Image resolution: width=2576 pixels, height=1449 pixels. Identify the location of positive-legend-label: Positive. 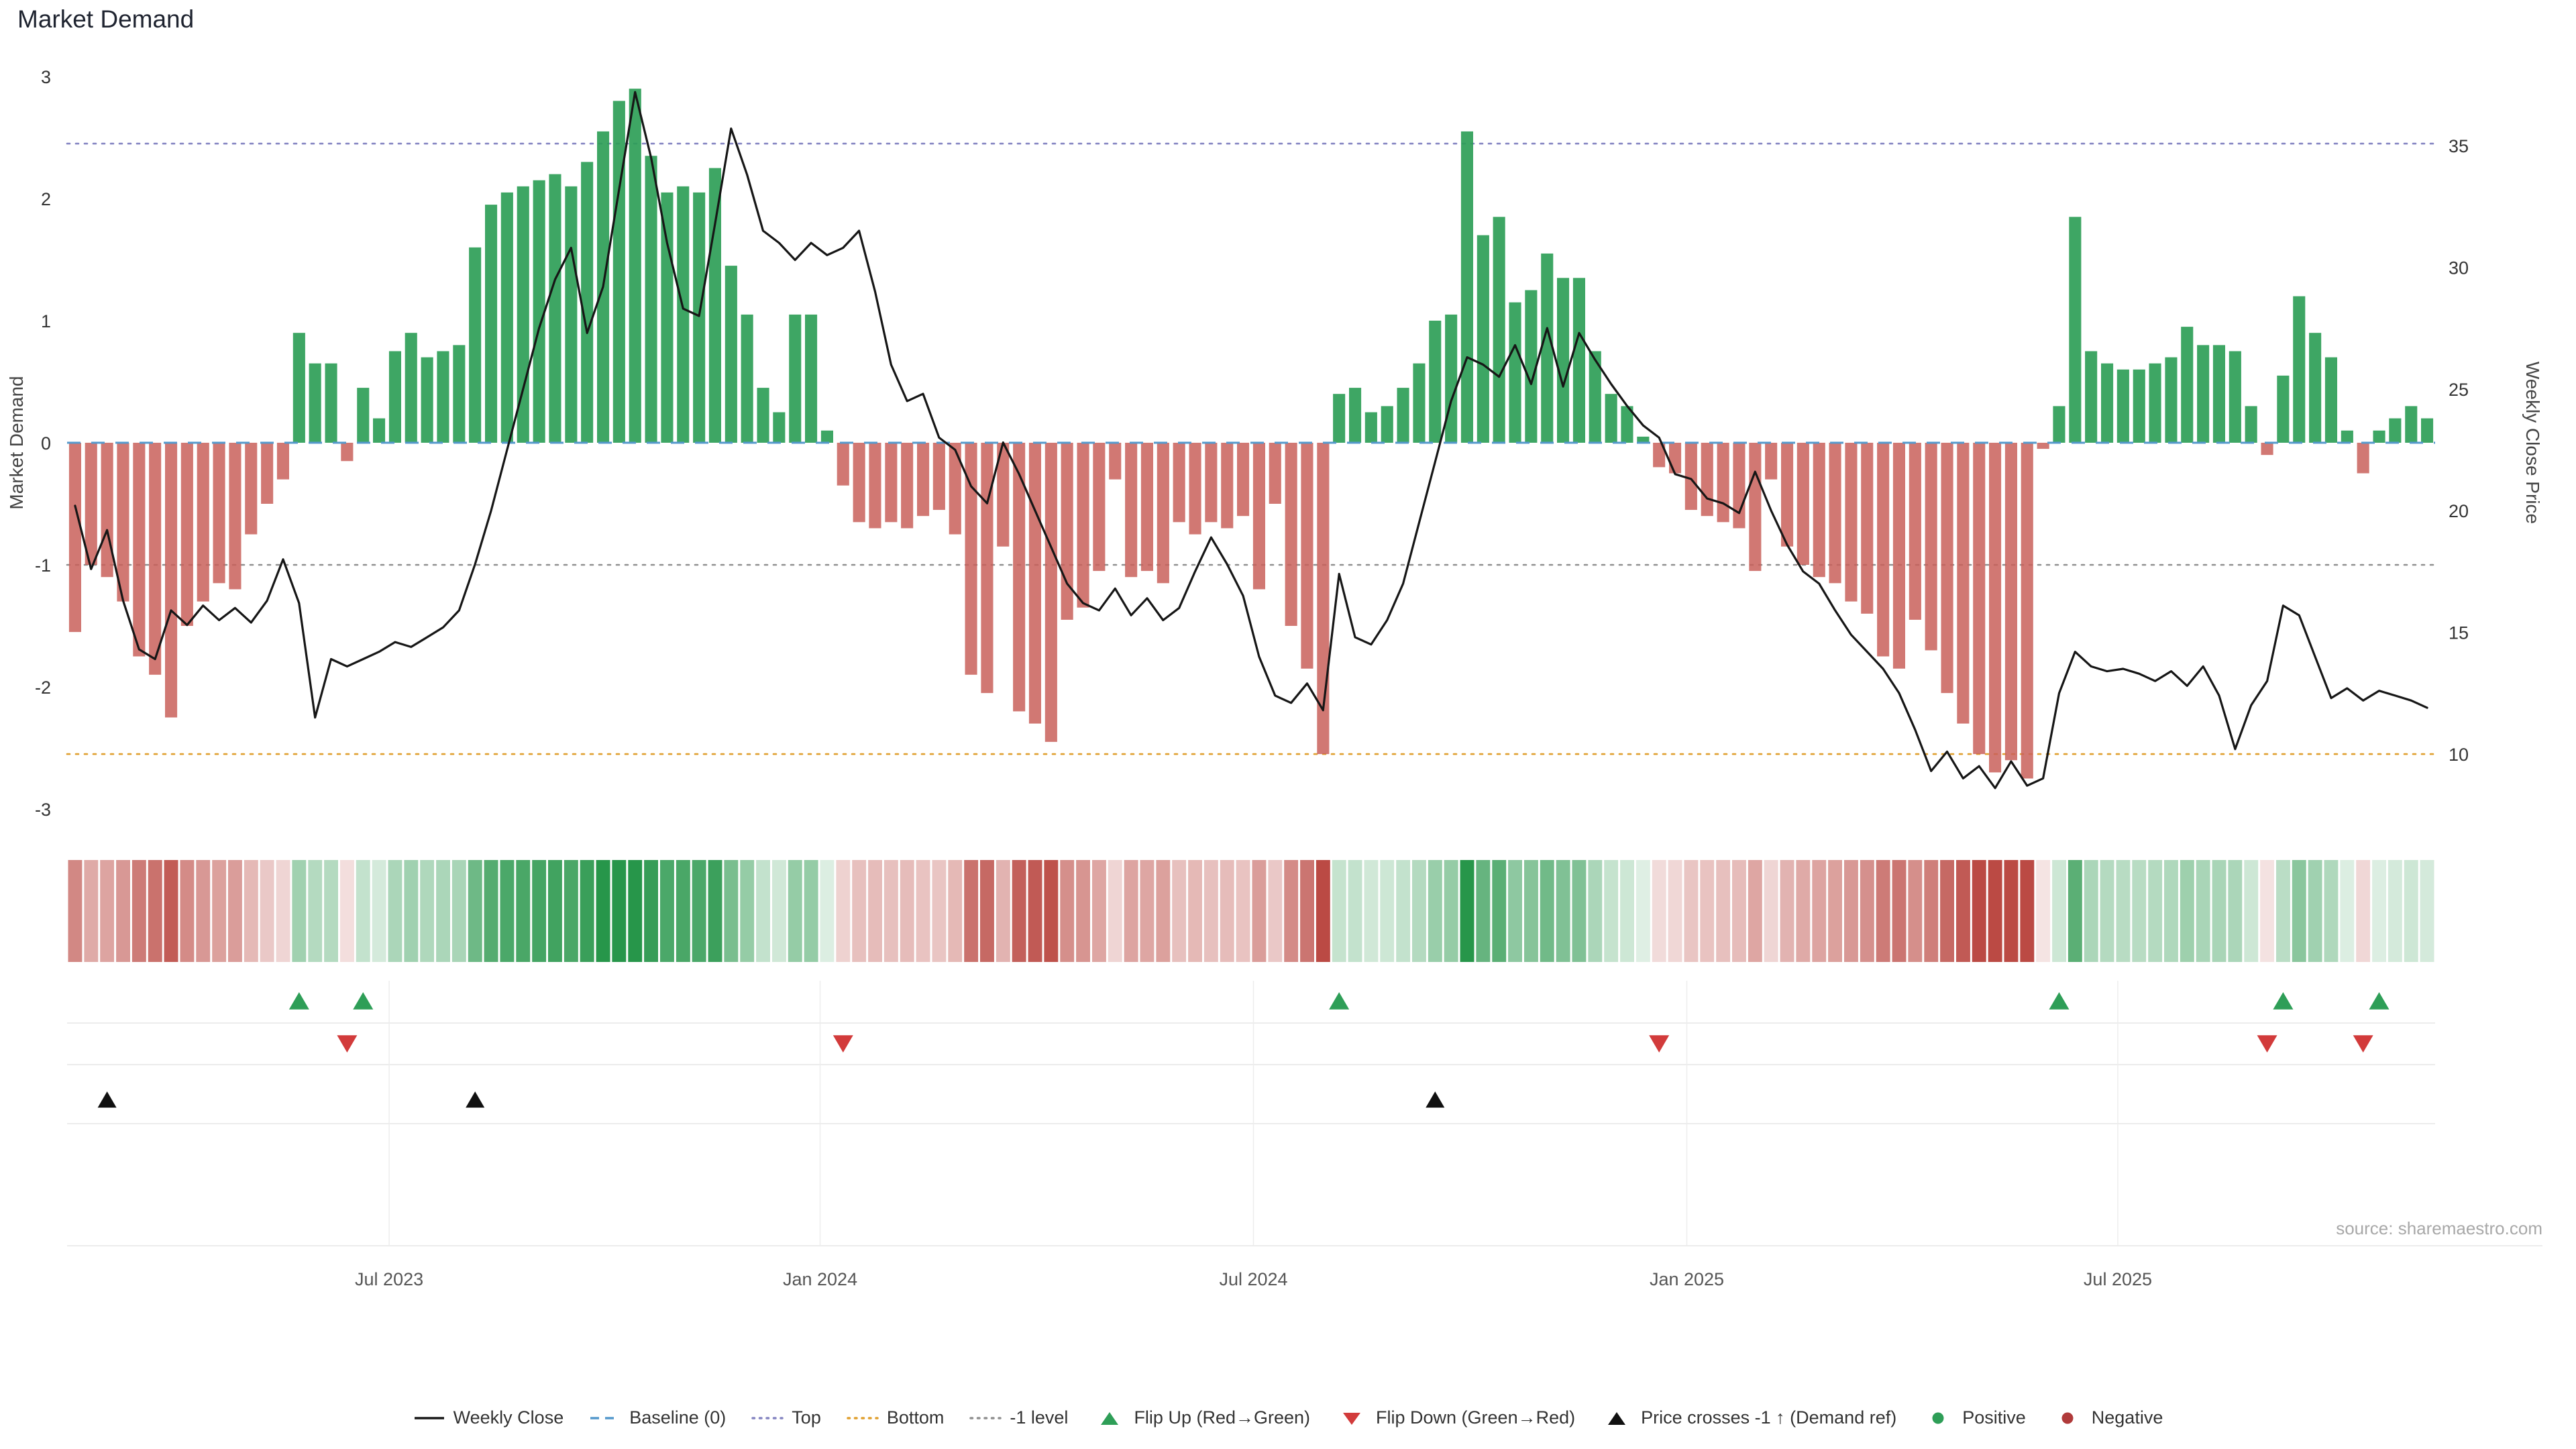
(1994, 1417).